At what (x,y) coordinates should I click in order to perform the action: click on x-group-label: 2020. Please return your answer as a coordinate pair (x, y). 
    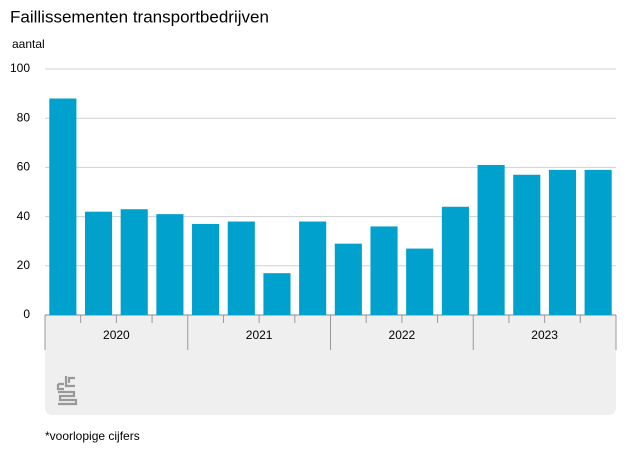
    Looking at the image, I should click on (116, 335).